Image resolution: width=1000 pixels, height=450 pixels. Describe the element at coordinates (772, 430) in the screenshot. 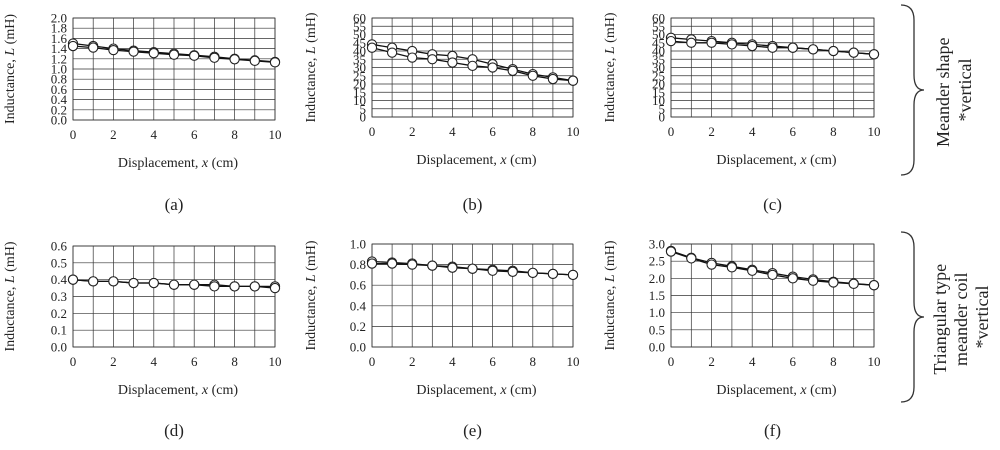

I see `panel-caption: (f)` at that location.